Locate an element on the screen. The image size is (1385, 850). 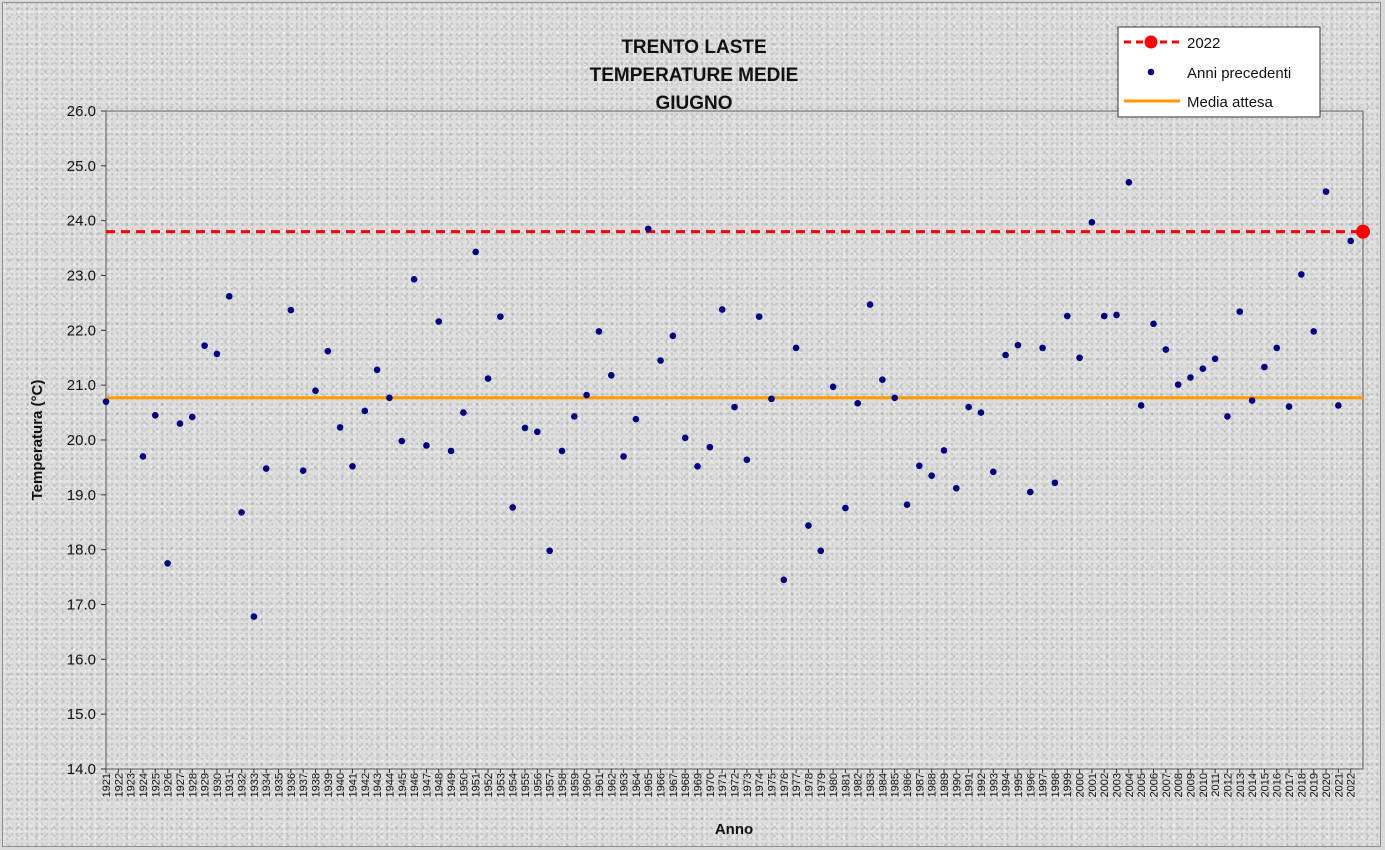
data-point-2012 is located at coordinates (1227, 416).